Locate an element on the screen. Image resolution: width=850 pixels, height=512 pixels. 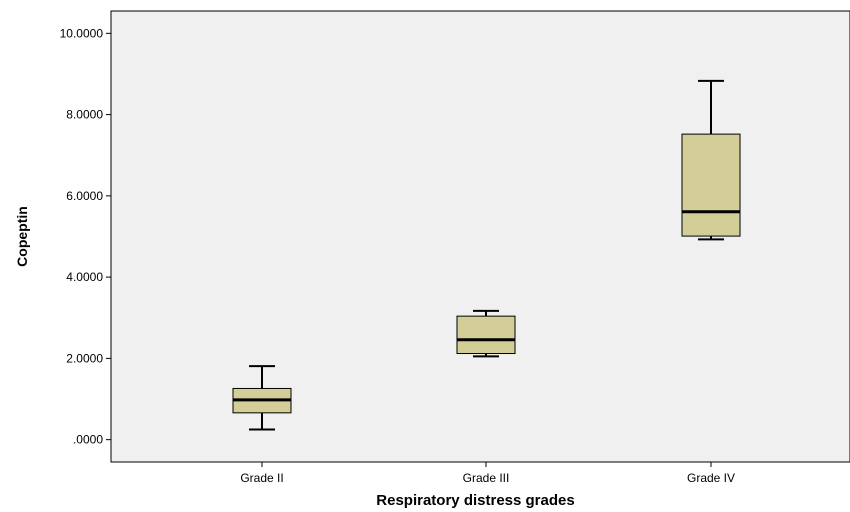
y-tick-label: 4.0000 is located at coordinates (84, 277).